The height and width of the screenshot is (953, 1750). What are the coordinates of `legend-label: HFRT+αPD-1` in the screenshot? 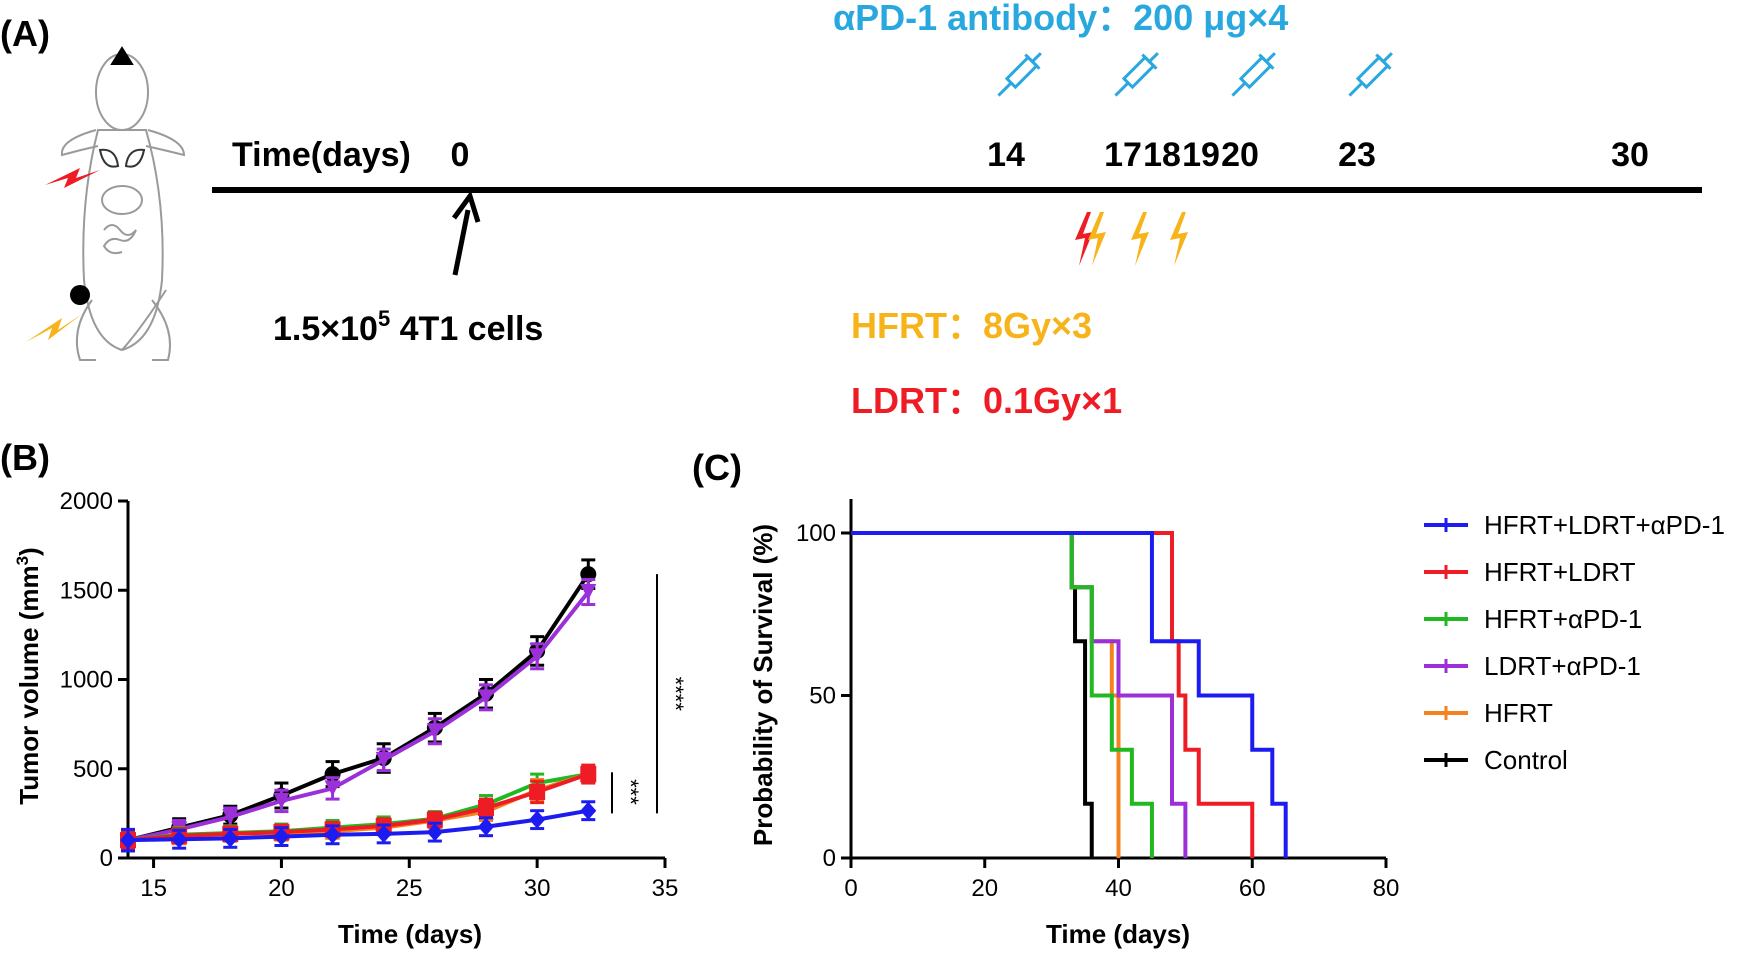 It's located at (1563, 619).